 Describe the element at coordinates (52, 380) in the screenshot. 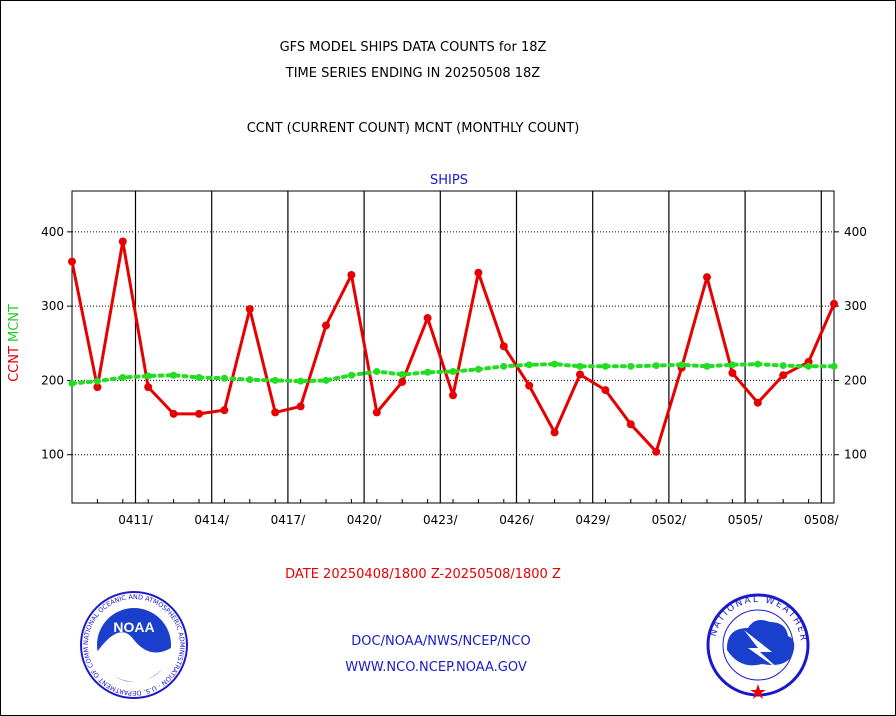

I see `y-tick-label-left: 200` at that location.